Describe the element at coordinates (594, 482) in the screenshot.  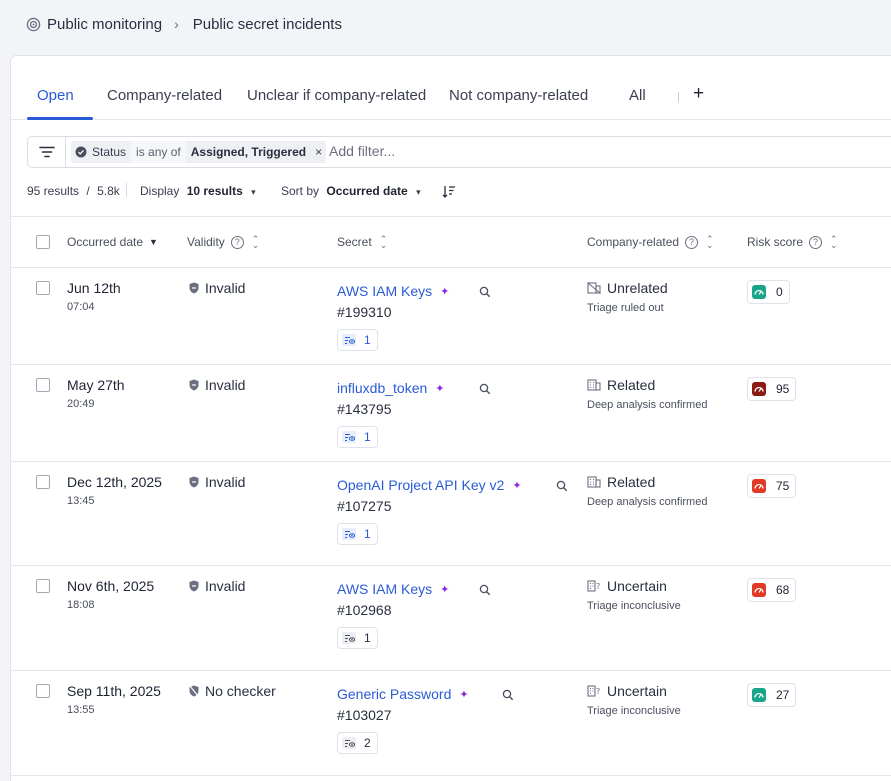
I see `building-icon` at that location.